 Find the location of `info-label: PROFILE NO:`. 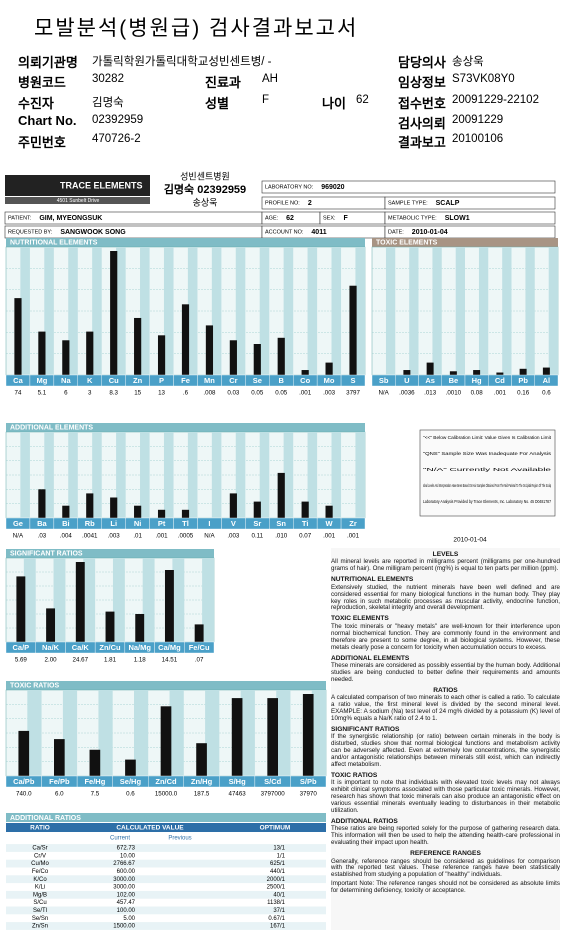

info-label: PROFILE NO: is located at coordinates (282, 203).